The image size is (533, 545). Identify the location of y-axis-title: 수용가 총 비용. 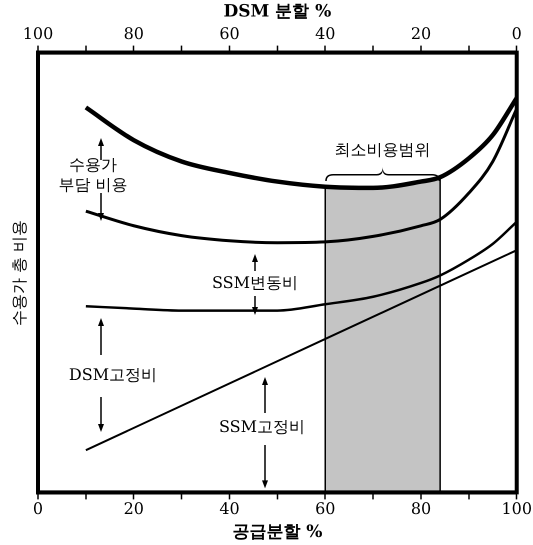
(20, 272).